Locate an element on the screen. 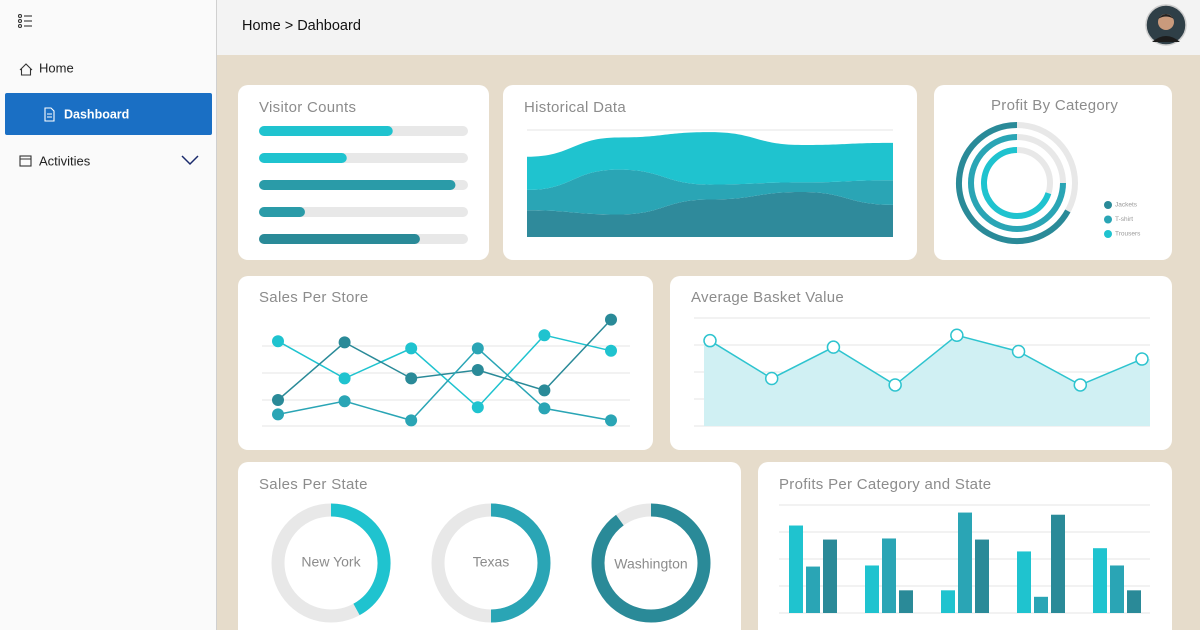  document-icon is located at coordinates (49, 114).